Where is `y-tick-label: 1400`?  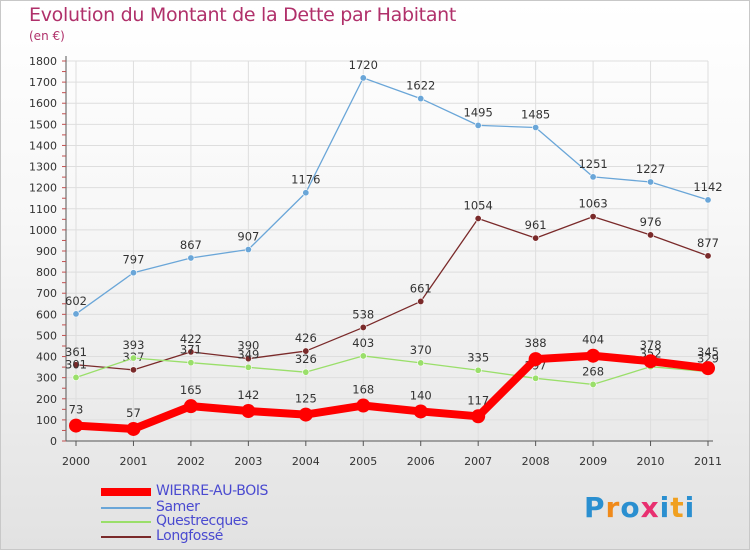
y-tick-label: 1400 is located at coordinates (43, 145).